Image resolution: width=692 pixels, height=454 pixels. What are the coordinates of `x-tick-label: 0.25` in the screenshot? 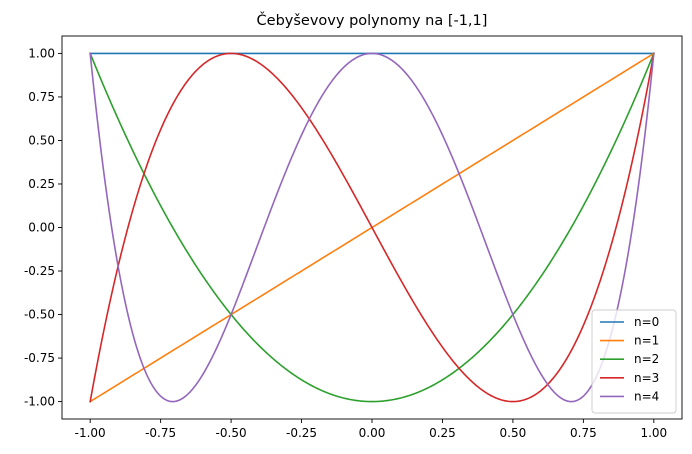 It's located at (442, 433).